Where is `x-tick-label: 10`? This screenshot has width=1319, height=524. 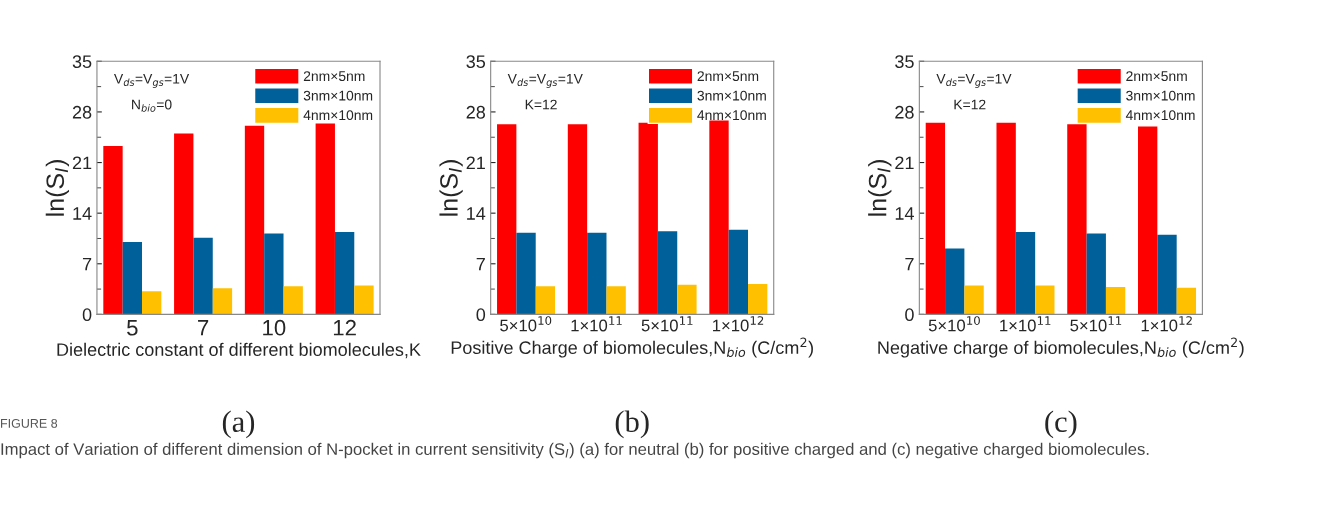 x-tick-label: 10 is located at coordinates (274, 327).